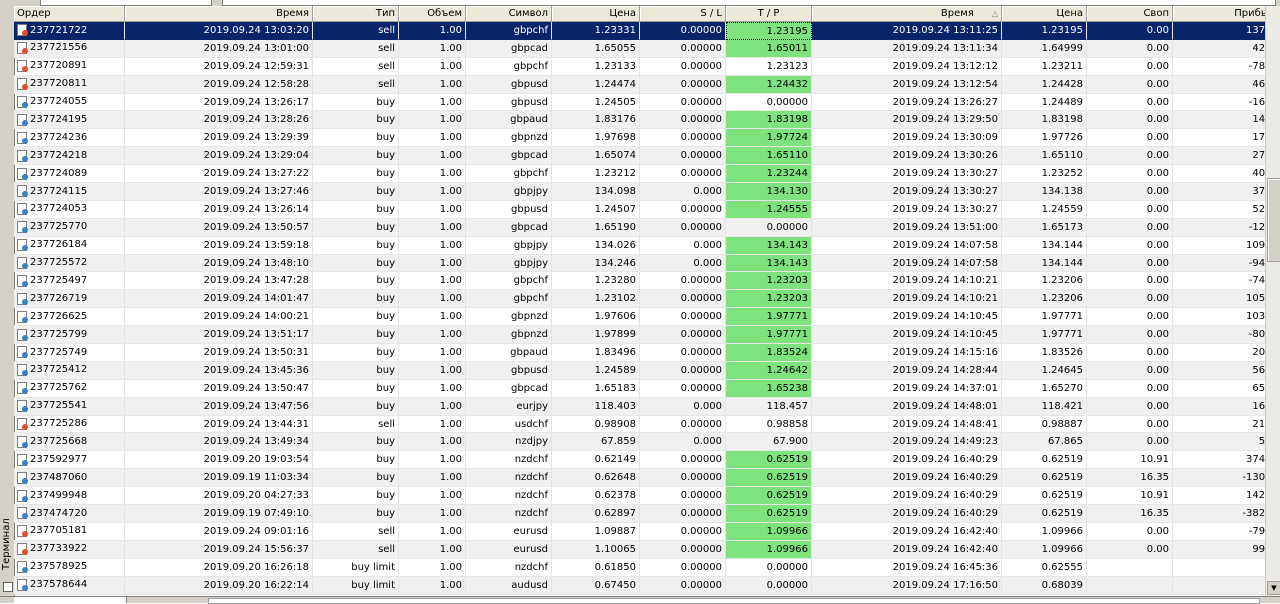 Image resolution: width=1280 pixels, height=604 pixels. I want to click on cell-text: 2019.09.20 16:22:14, so click(256, 585).